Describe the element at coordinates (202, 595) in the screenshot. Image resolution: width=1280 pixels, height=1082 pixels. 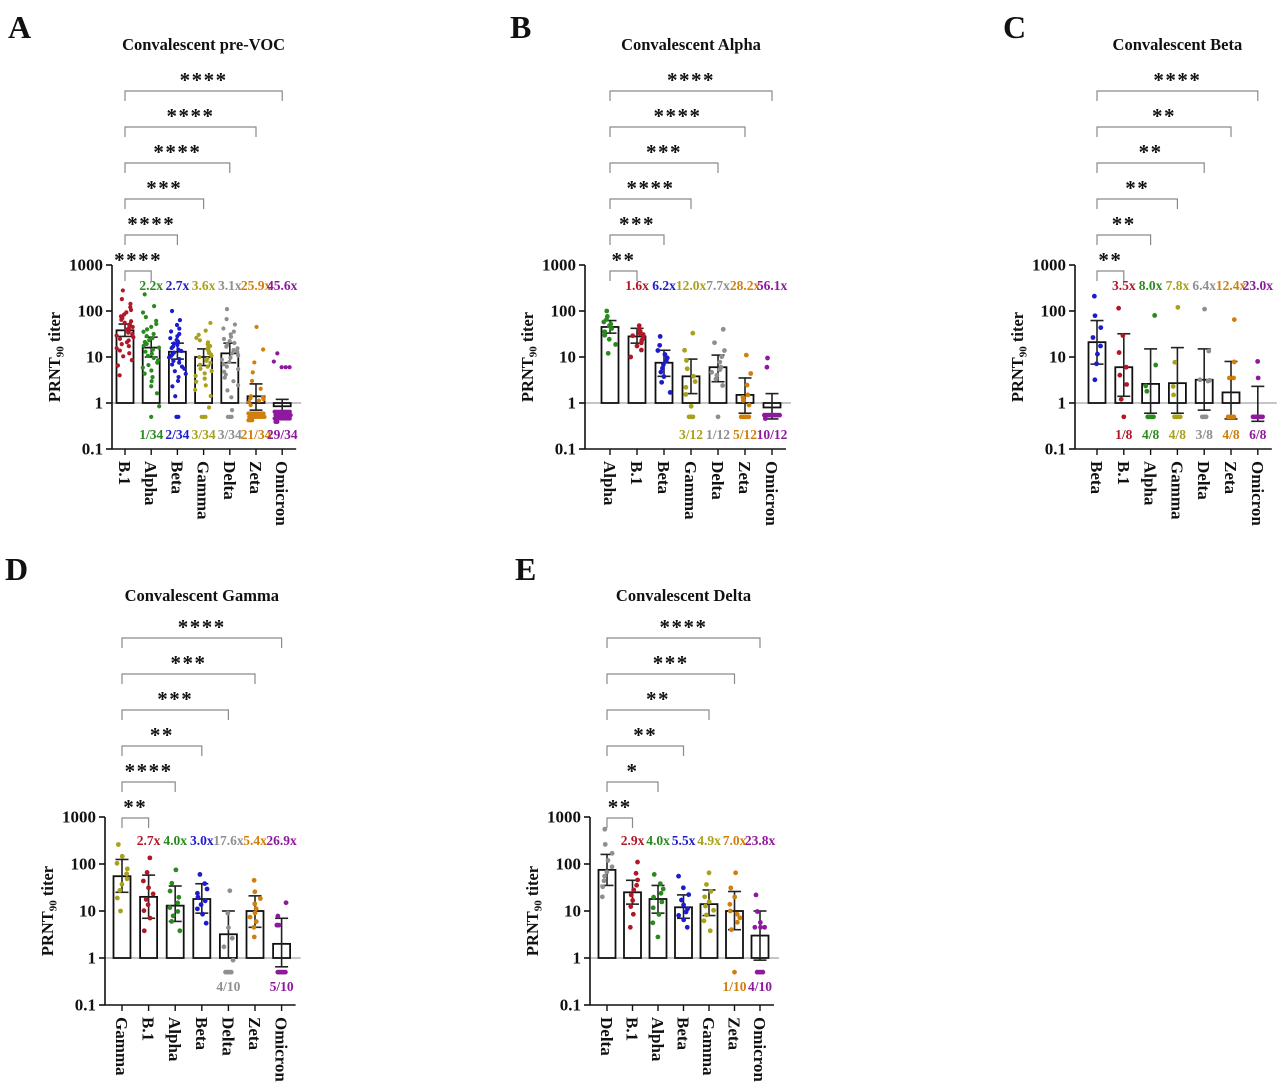
I see `panel-title: Convalescent Gamma` at that location.